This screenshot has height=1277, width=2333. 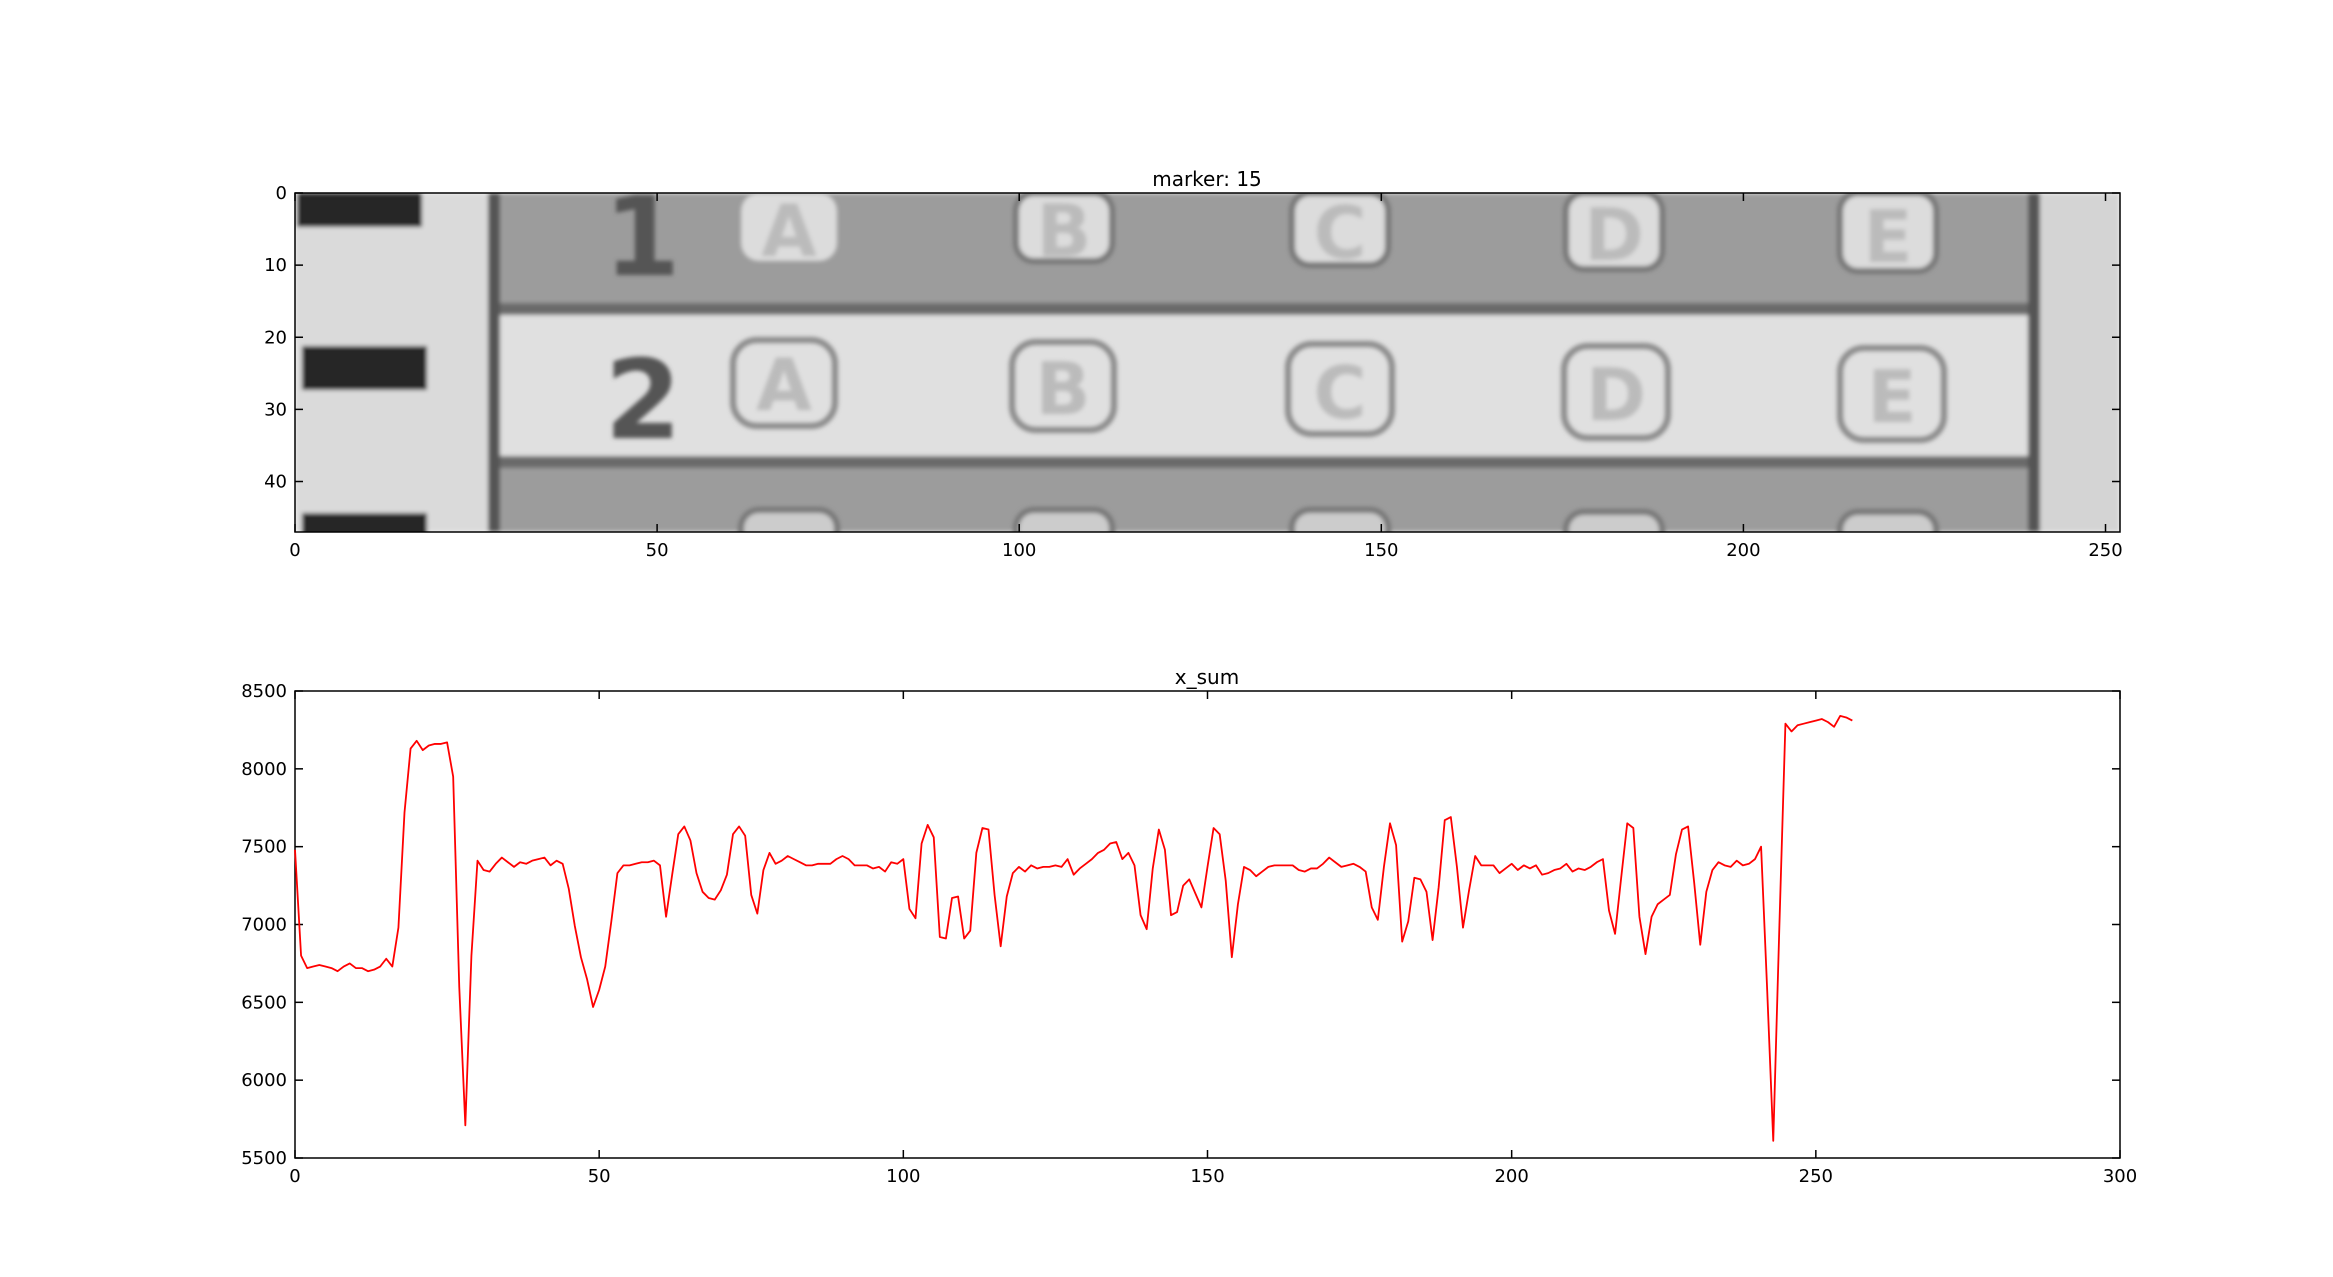 What do you see at coordinates (264, 1080) in the screenshot?
I see `y-tick-label: 6000` at bounding box center [264, 1080].